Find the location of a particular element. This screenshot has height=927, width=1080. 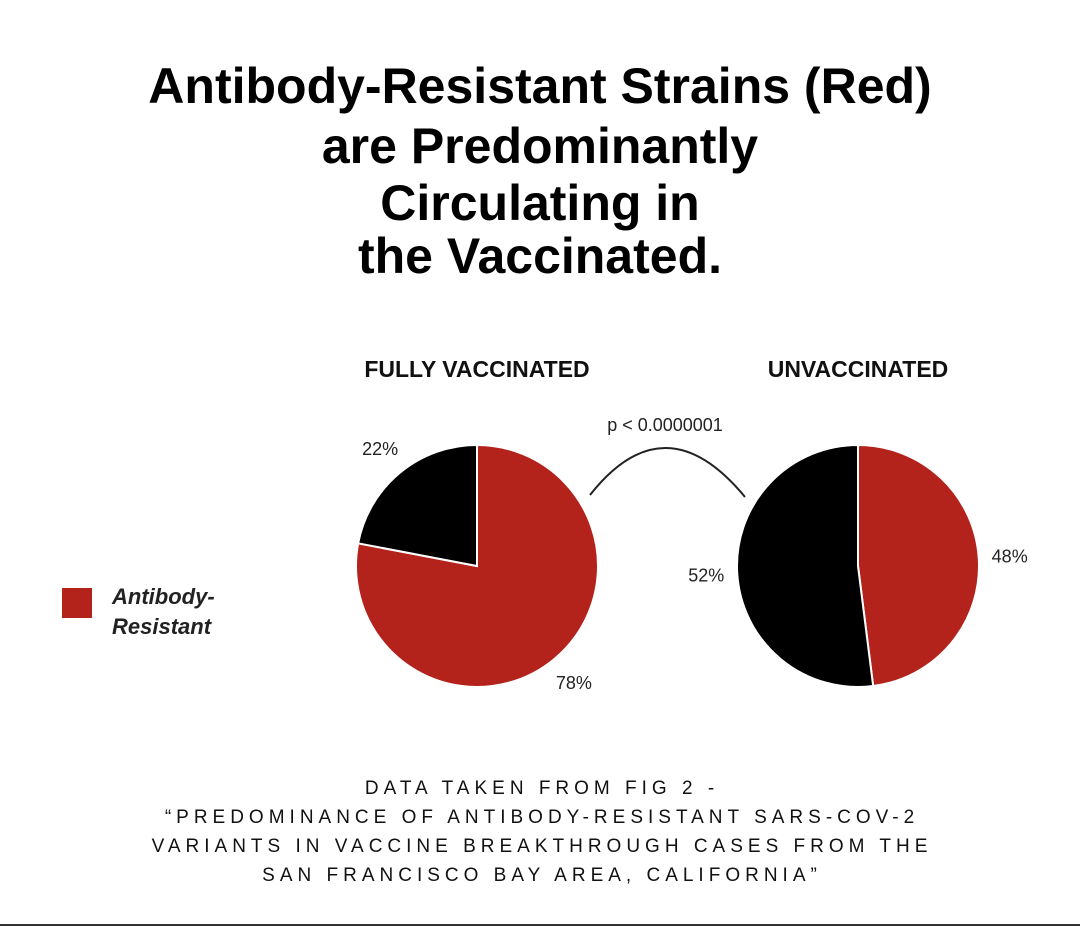

legend-label: Antibody-Resistant is located at coordinates (163, 611).